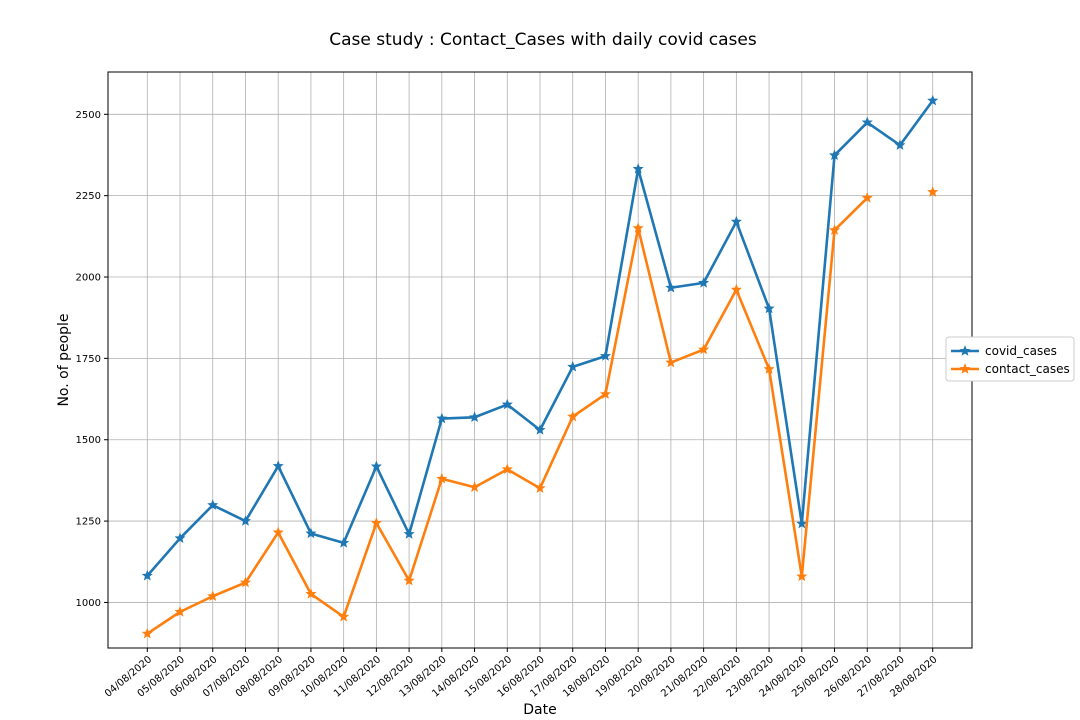 This screenshot has width=1080, height=720. I want to click on y-axis: 1000 1250 1500 1750 2000 2250 2500, so click(92, 359).